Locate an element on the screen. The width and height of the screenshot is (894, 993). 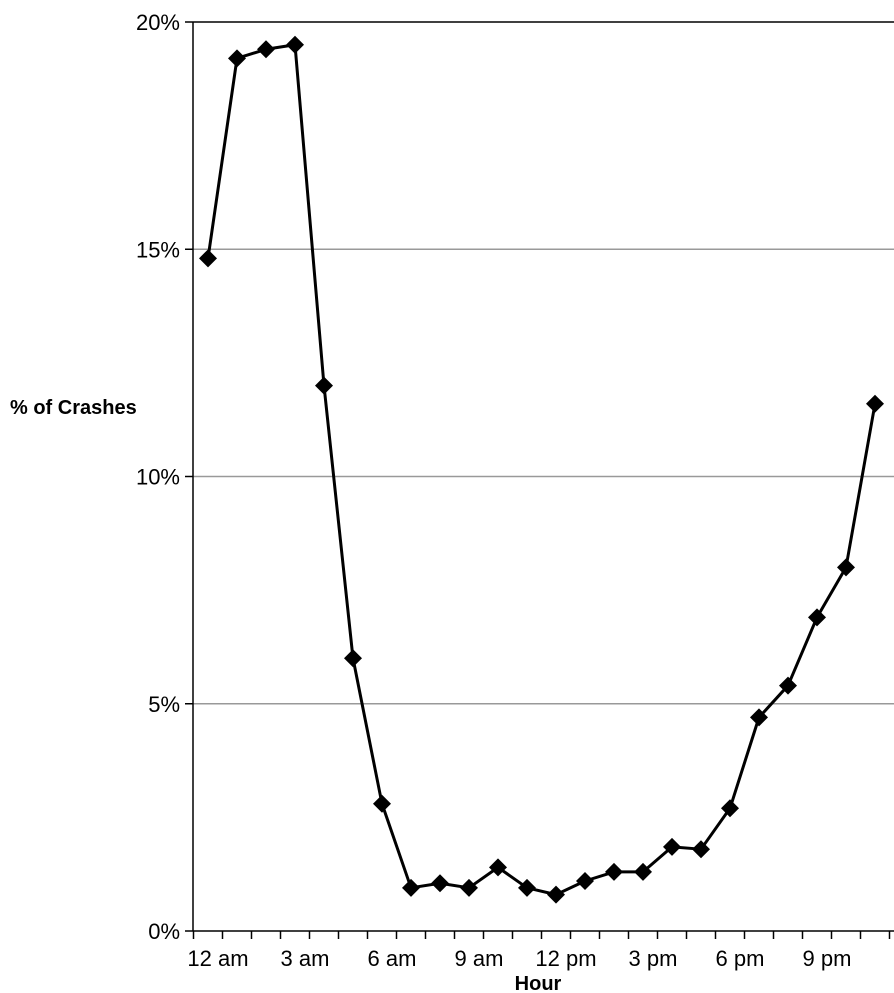
y-axis-title: % of Crashes is located at coordinates (73, 408).